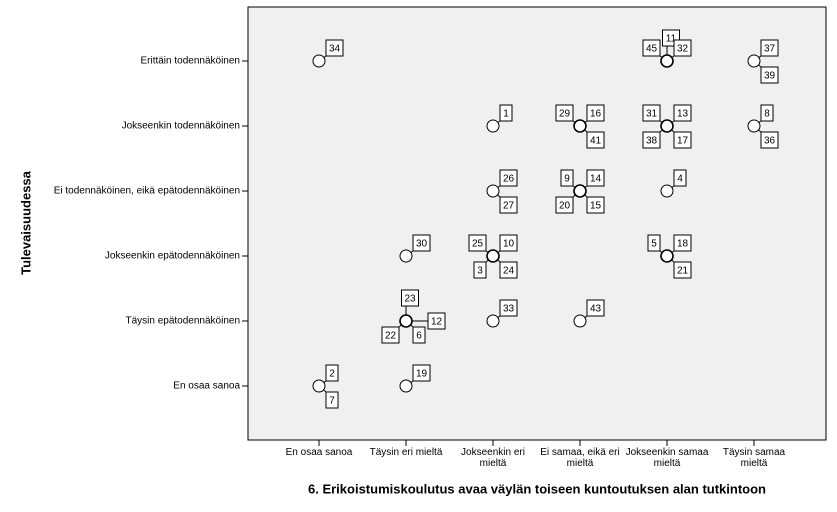  What do you see at coordinates (147, 191) in the screenshot?
I see `y-tick-label: Ei todennäköinen, eikä epätodennäköinen` at bounding box center [147, 191].